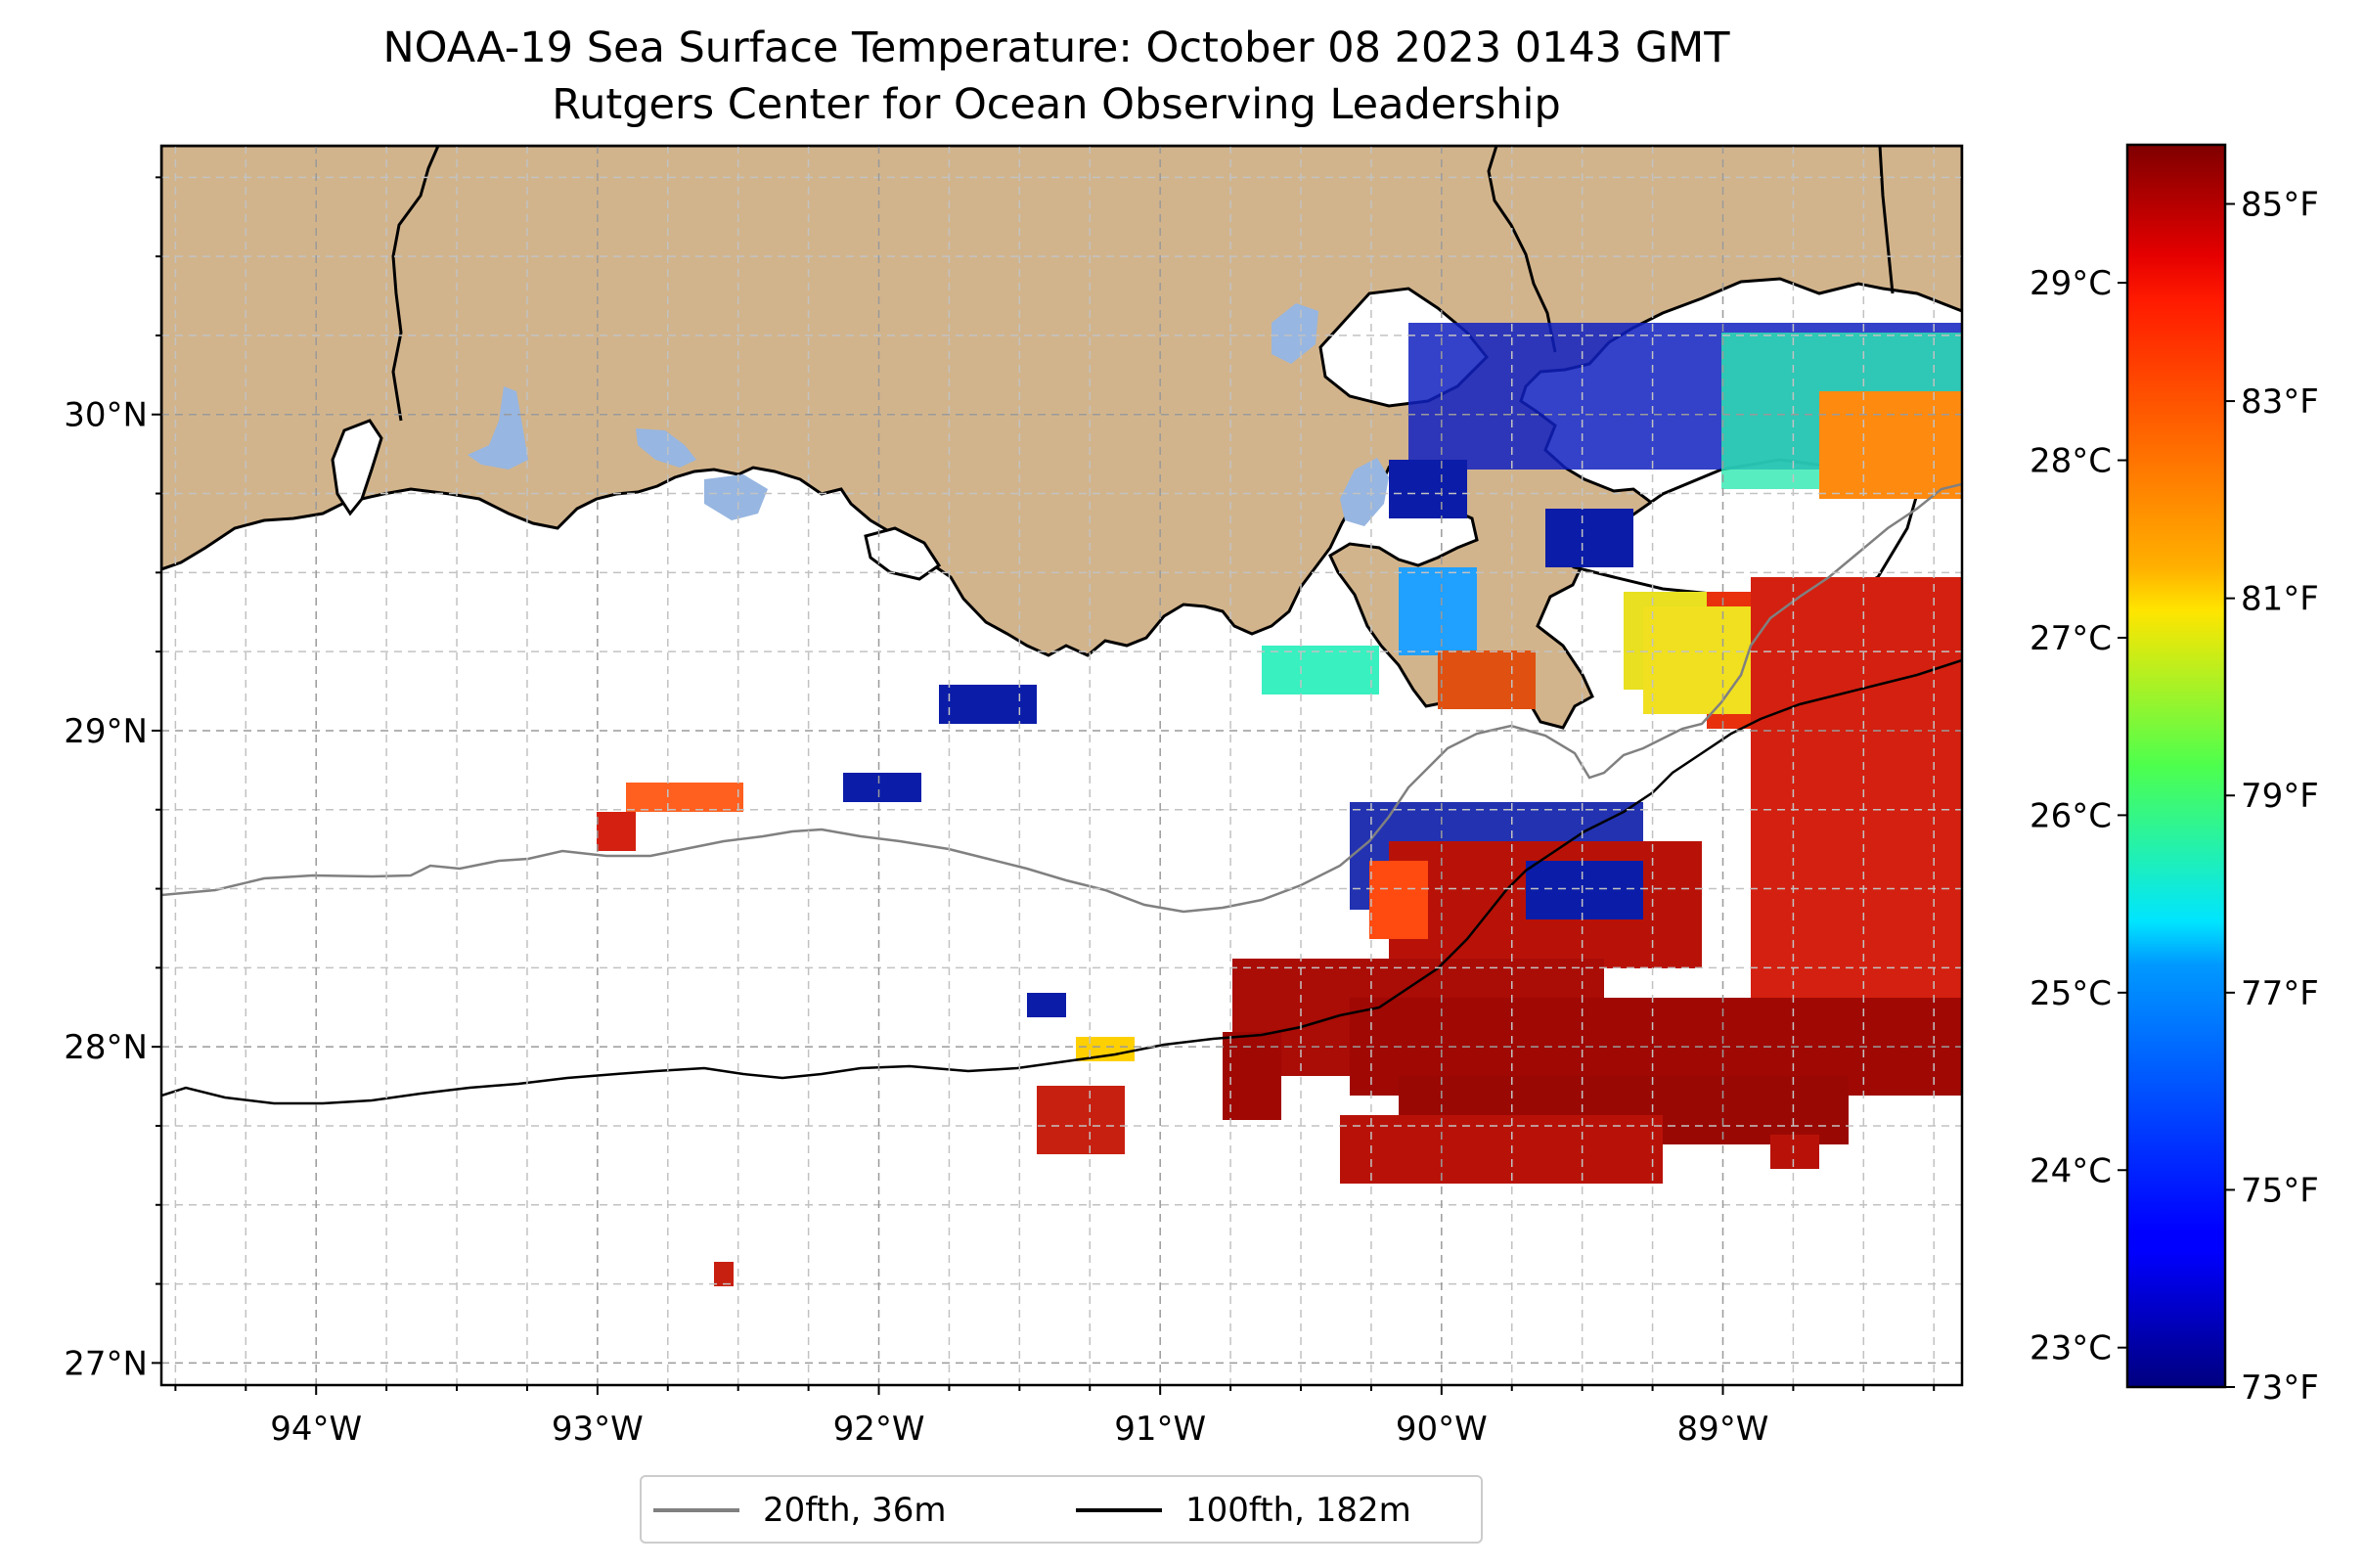 The width and height of the screenshot is (2365, 1568). Describe the element at coordinates (1442, 1429) in the screenshot. I see `lon-tick-label: 90°W` at that location.